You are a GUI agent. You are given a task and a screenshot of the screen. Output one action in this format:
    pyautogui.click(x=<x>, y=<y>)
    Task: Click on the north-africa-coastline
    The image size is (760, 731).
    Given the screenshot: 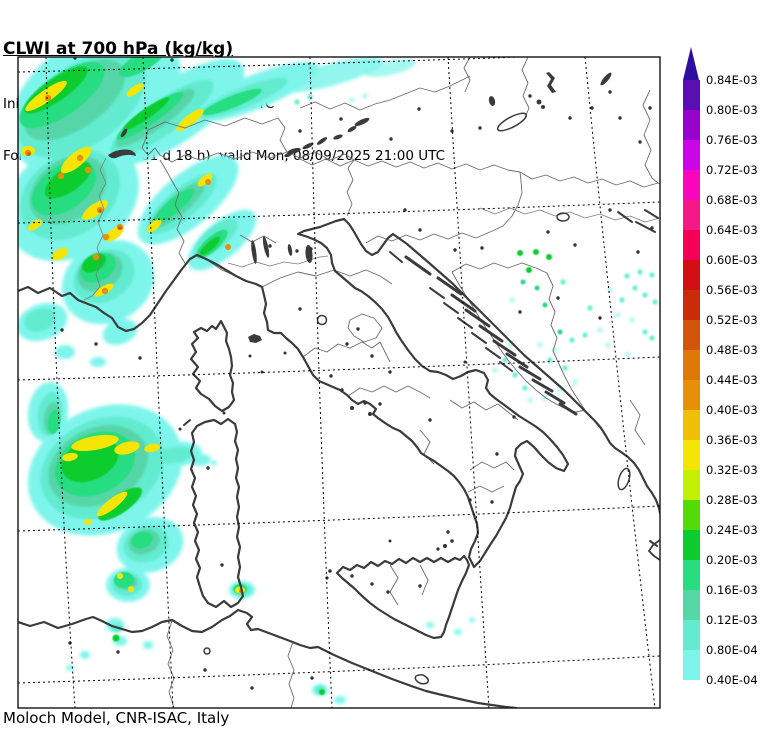 What is the action you would take?
    pyautogui.click(x=267, y=658)
    